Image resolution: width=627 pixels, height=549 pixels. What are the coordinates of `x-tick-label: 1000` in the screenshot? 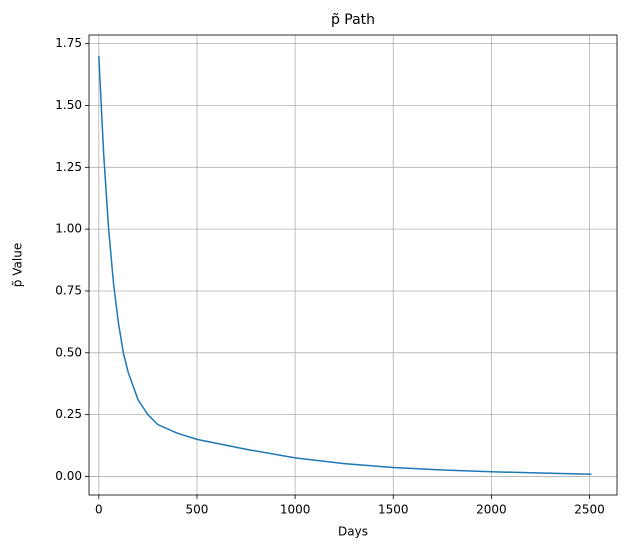 It's located at (295, 510).